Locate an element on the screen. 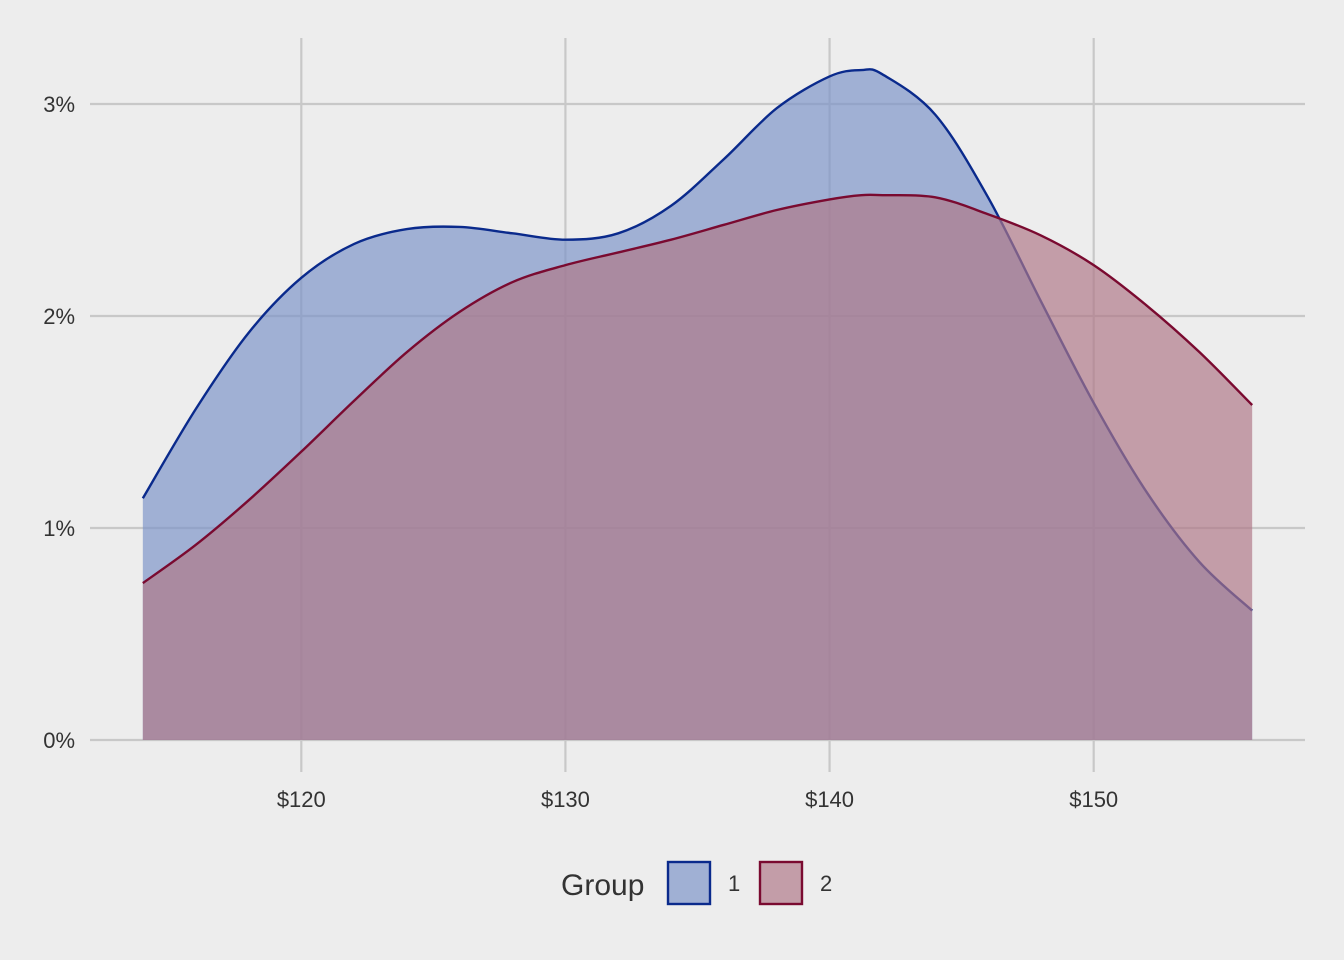 The height and width of the screenshot is (960, 1344). legend-label-2: 2 is located at coordinates (826, 883).